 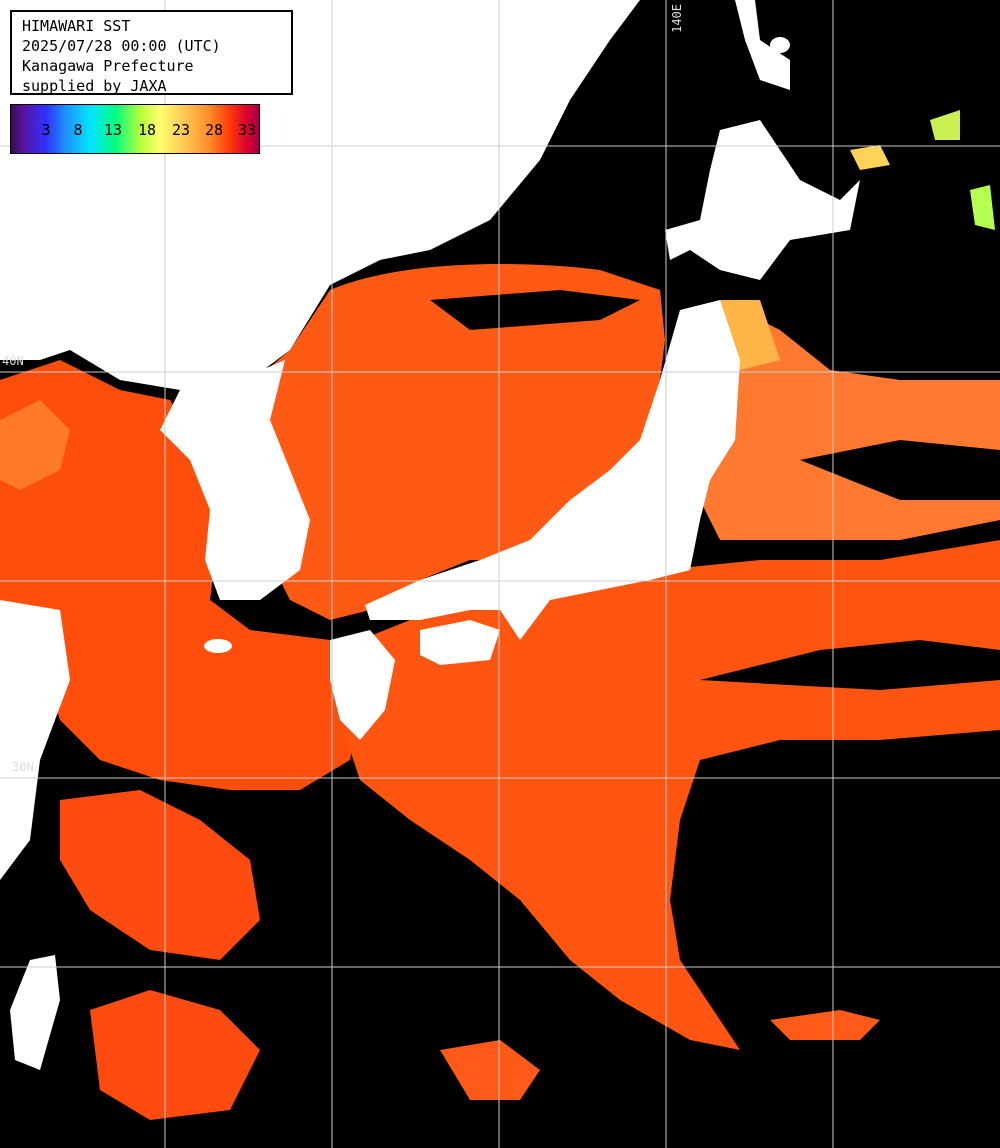 What do you see at coordinates (76, 26) in the screenshot?
I see `product-title: HIMAWARI SST` at bounding box center [76, 26].